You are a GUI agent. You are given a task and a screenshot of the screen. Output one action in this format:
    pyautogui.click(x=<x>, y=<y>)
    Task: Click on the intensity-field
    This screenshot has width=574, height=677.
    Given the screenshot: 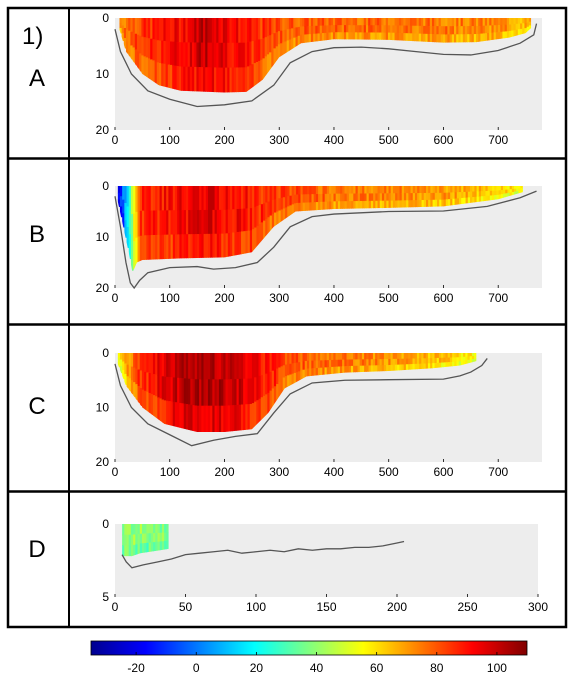 What is the action you would take?
    pyautogui.click(x=297, y=393)
    